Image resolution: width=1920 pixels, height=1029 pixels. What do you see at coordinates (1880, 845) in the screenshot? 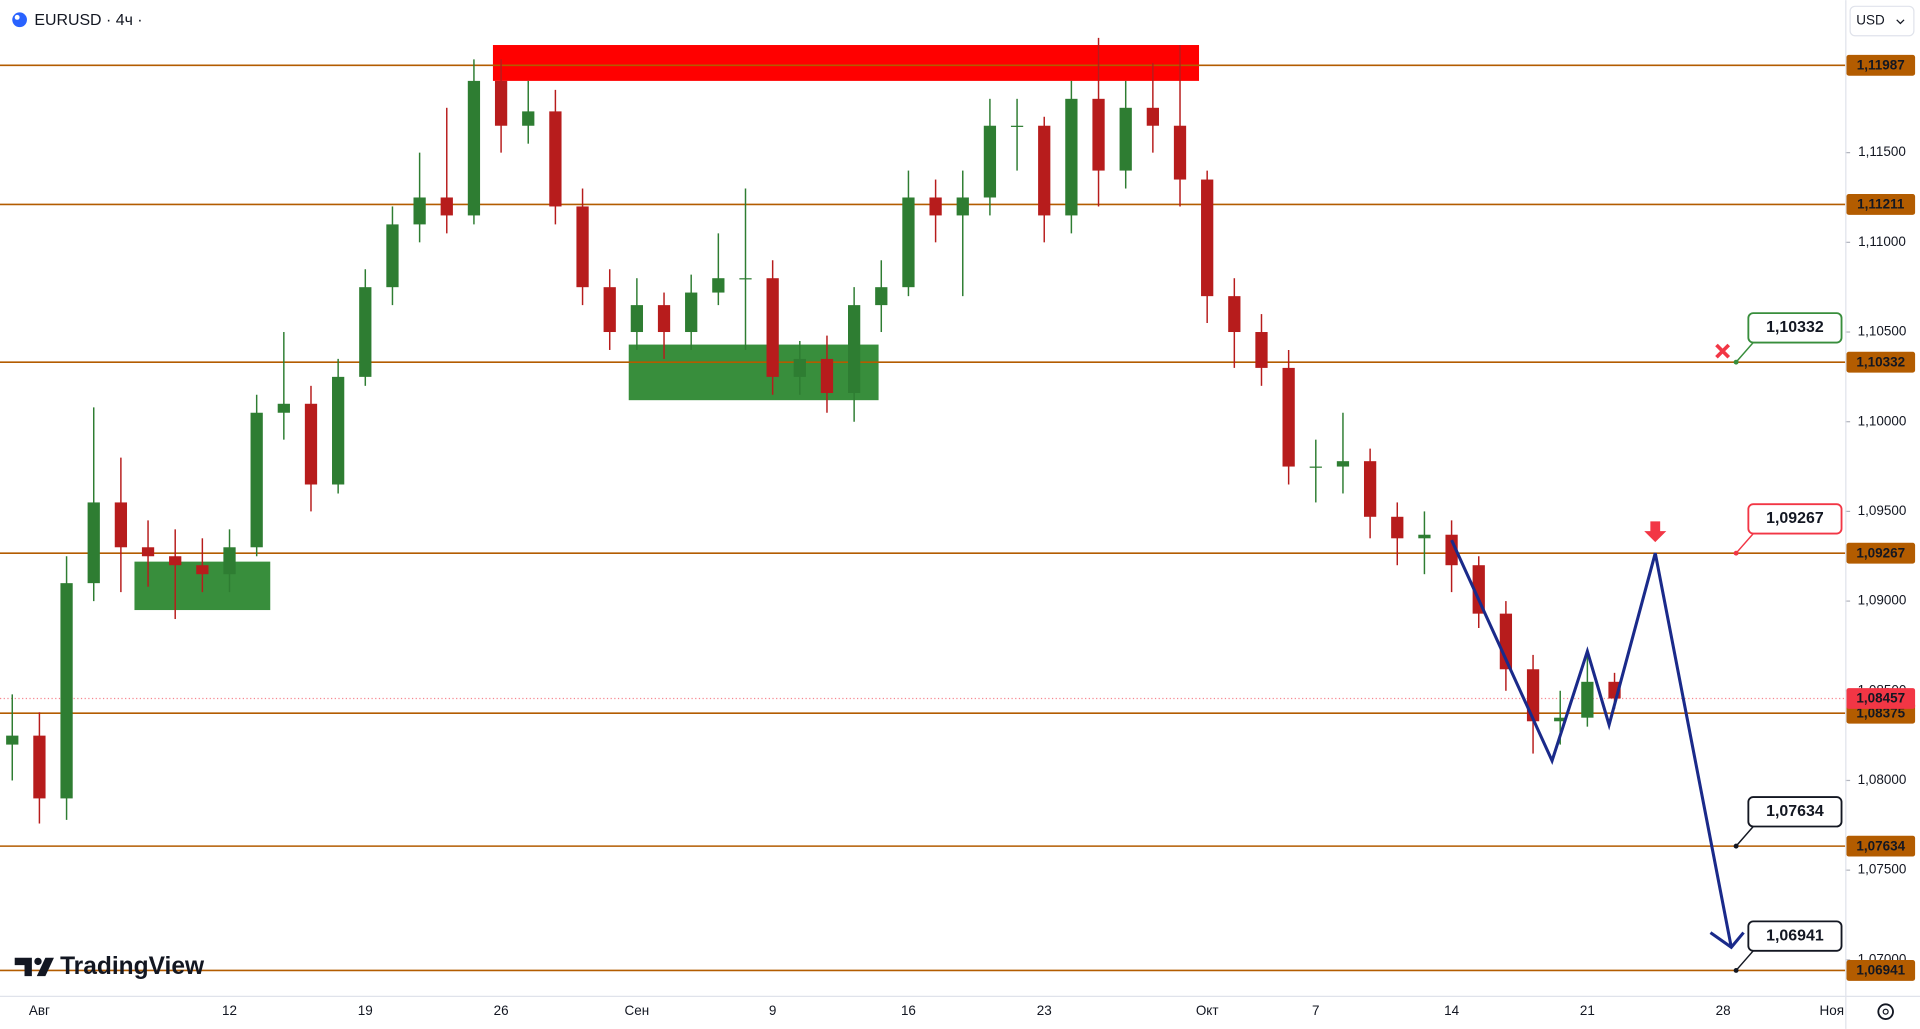
I see `level-price-label: 1,07634` at bounding box center [1880, 845].